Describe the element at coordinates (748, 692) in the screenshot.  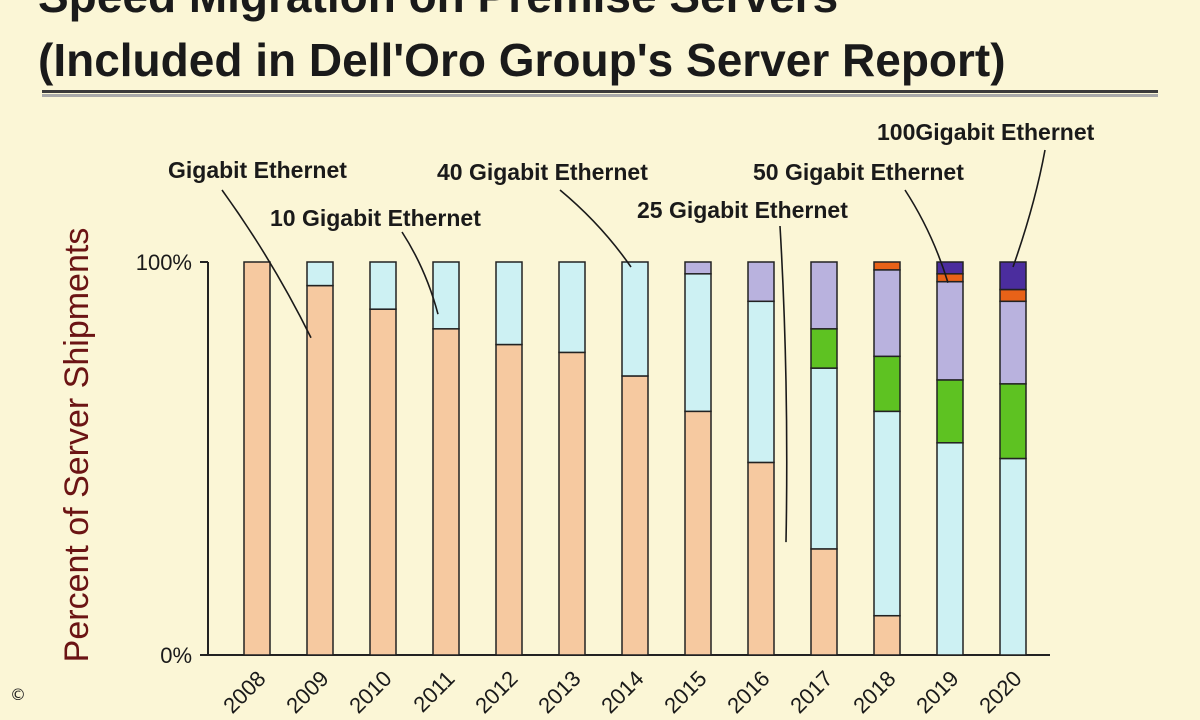
I see `category-label-2016: 2016` at that location.